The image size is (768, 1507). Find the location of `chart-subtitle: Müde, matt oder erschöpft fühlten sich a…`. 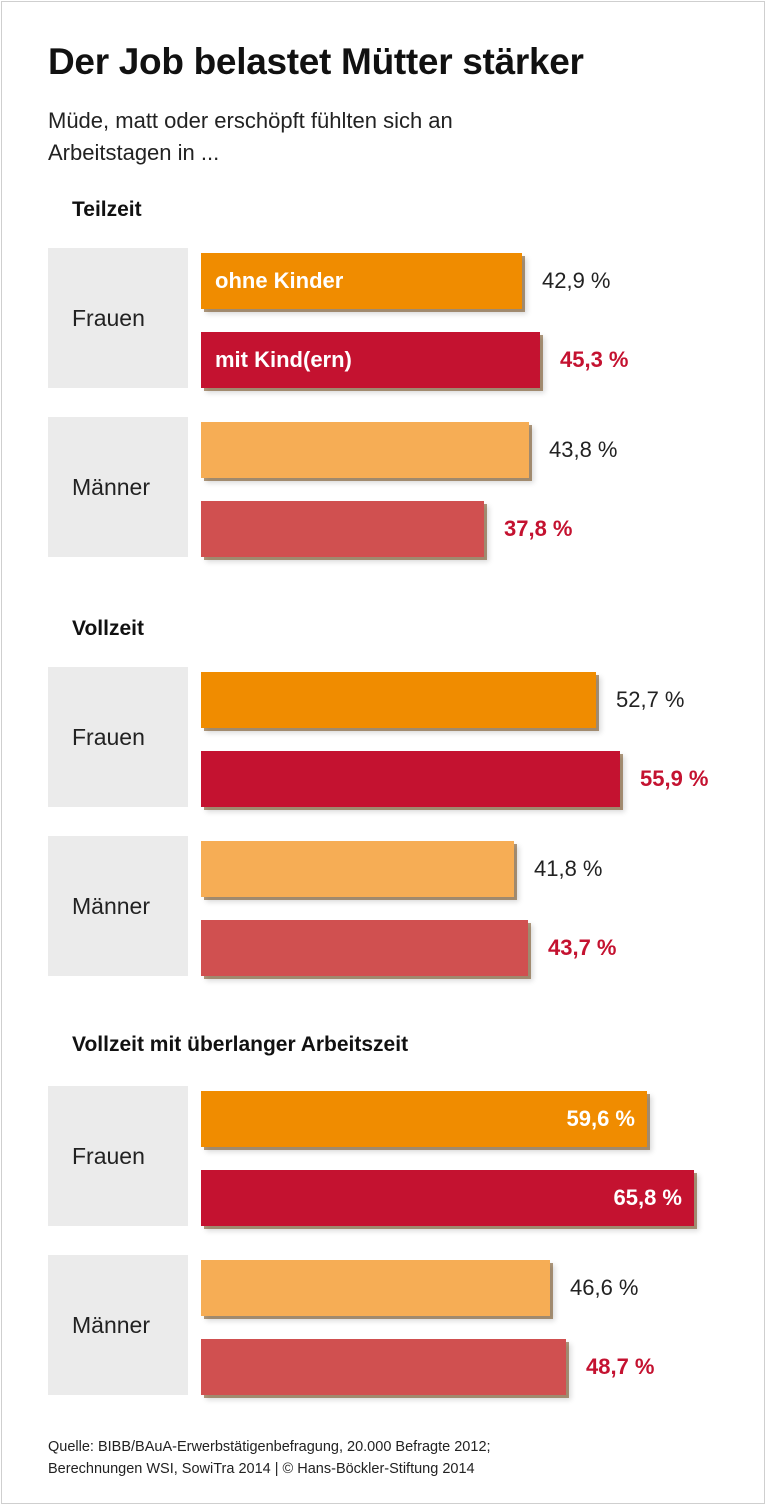

chart-subtitle: Müde, matt oder erschöpft fühlten sich a… is located at coordinates (250, 136).